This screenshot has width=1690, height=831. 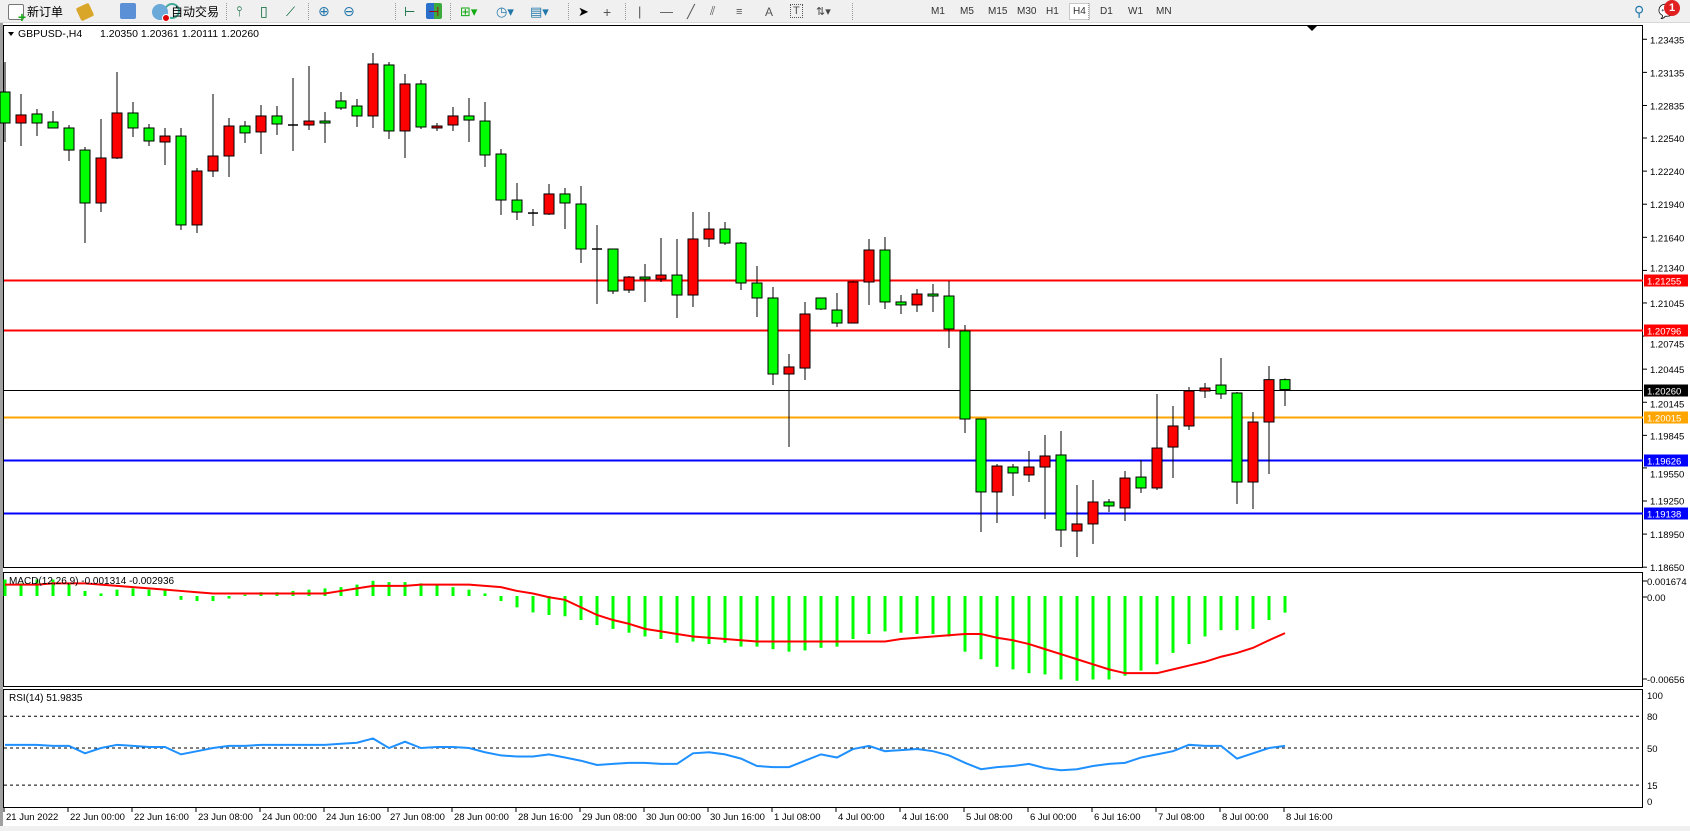 I want to click on fibonacci-icon: ≡, so click(x=739, y=11).